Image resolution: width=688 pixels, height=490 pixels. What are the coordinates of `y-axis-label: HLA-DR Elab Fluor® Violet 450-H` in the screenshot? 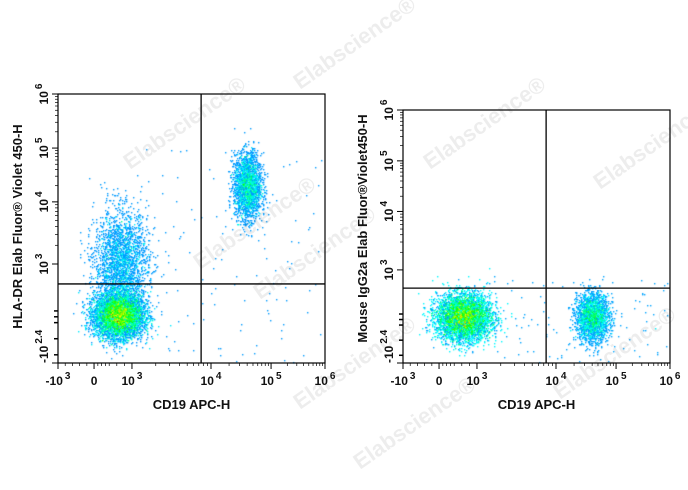 It's located at (17, 226).